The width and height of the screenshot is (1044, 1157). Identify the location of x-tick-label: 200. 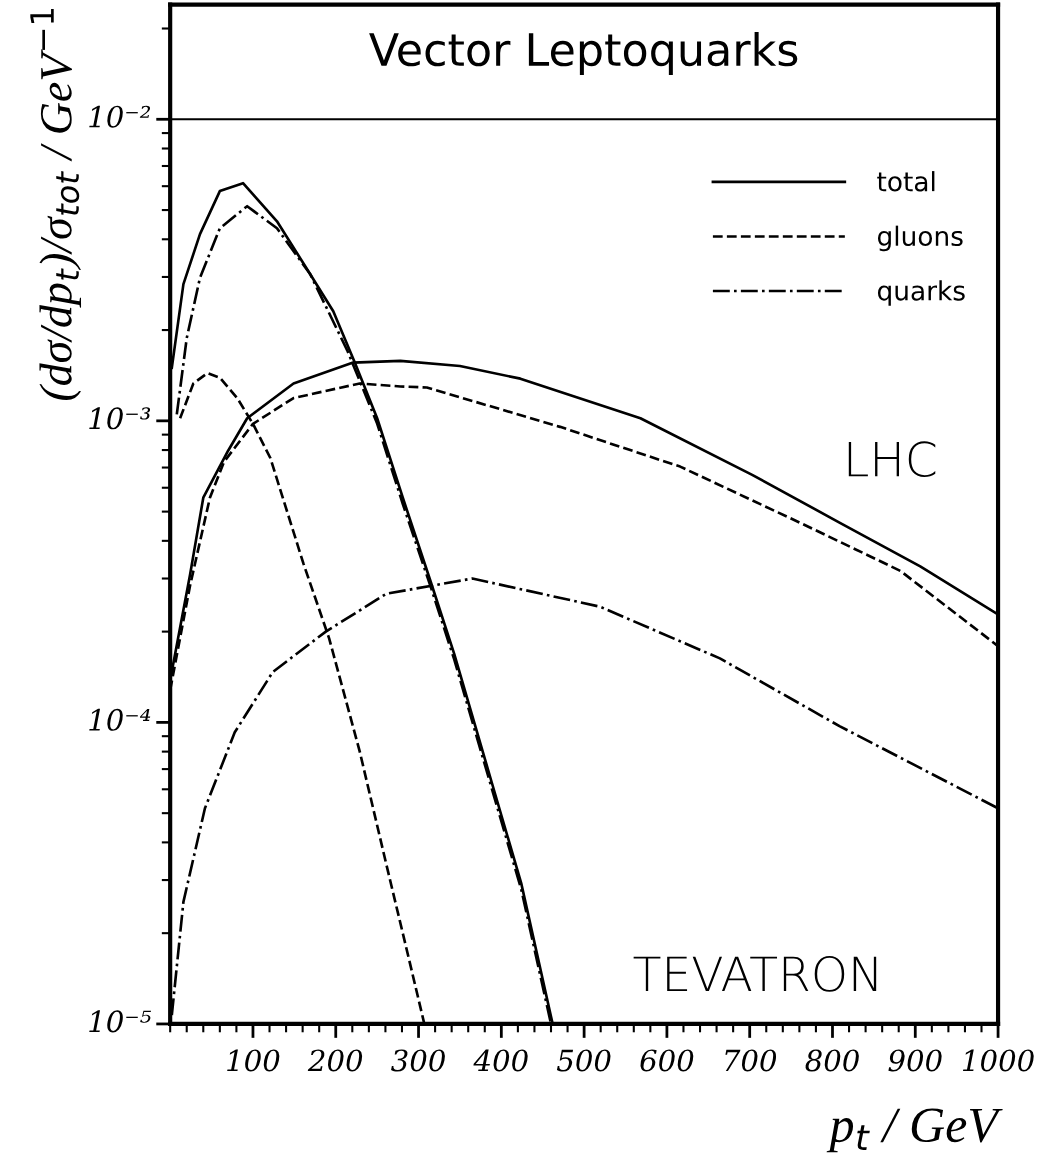
(335, 1060).